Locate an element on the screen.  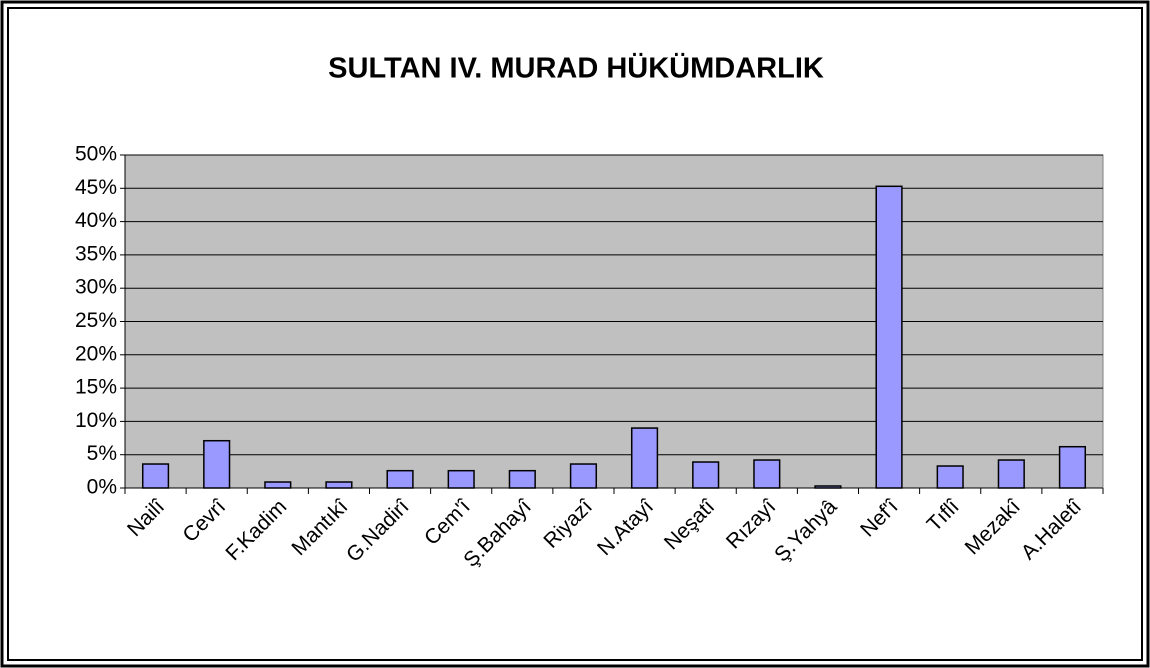
y-tick-label: 5% is located at coordinates (102, 453).